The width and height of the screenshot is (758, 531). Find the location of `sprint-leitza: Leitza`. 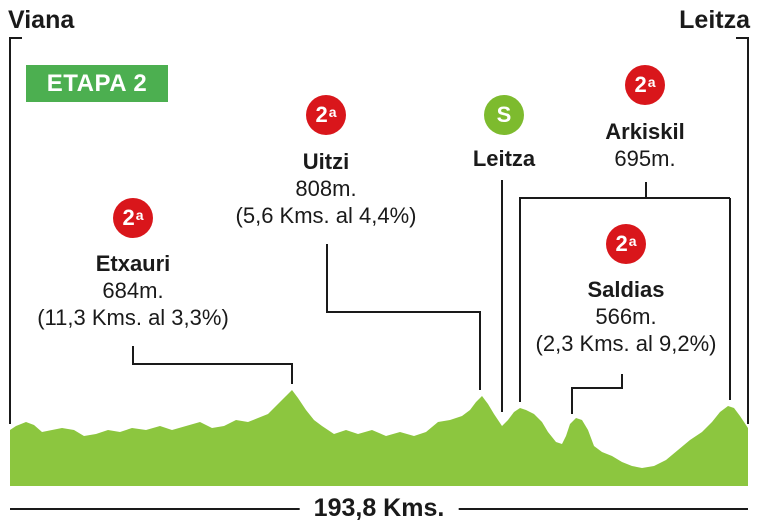

sprint-leitza: Leitza is located at coordinates (504, 158).